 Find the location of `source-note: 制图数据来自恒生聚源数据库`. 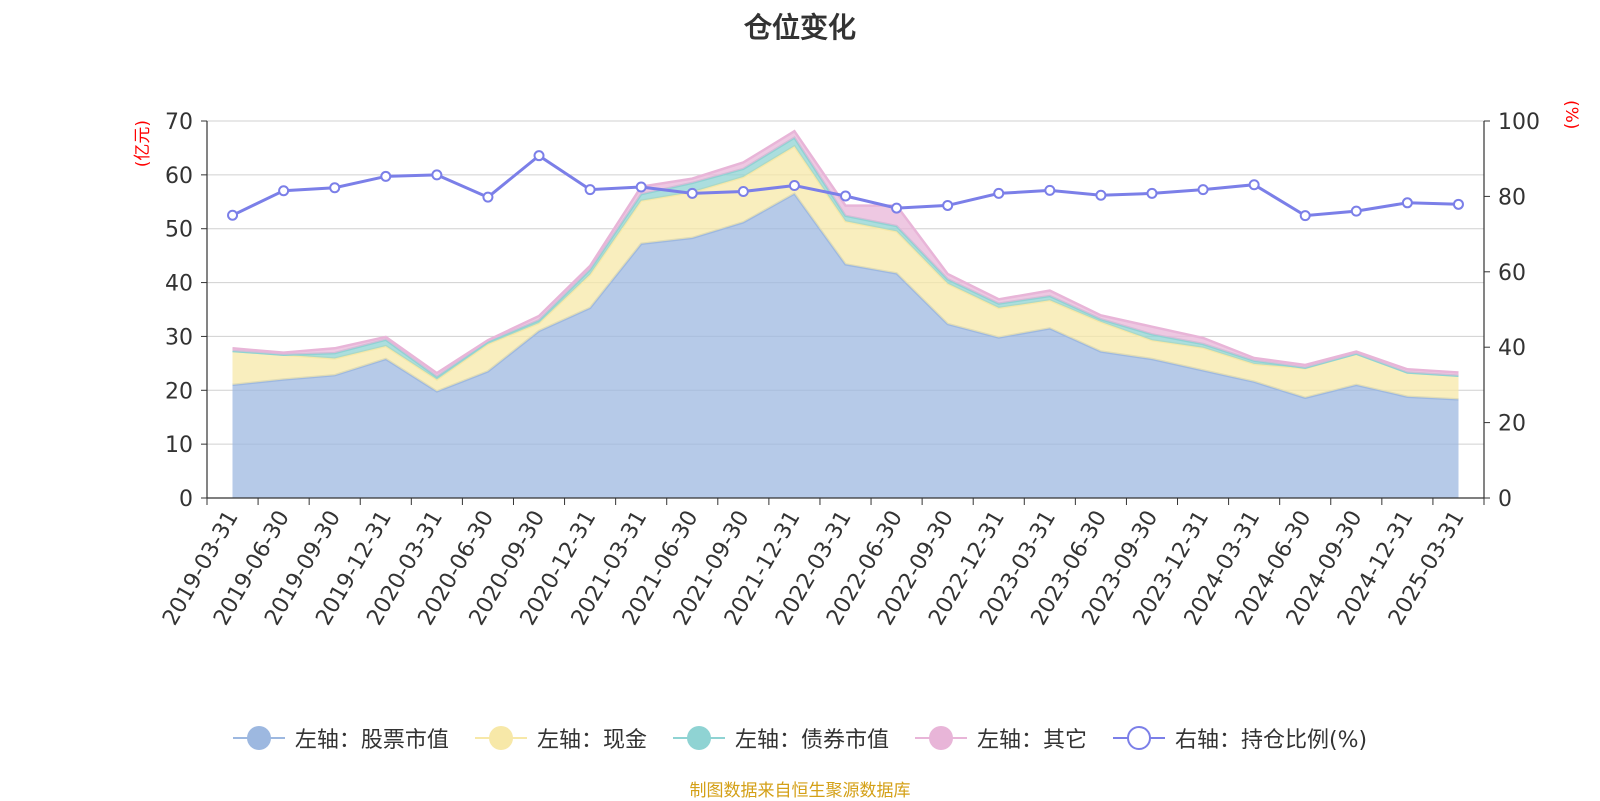

source-note: 制图数据来自恒生聚源数据库 is located at coordinates (800, 791).